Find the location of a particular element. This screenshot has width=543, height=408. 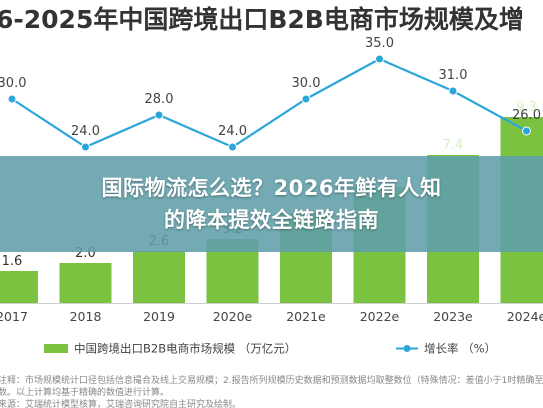

bar-2017 is located at coordinates (19, 287).